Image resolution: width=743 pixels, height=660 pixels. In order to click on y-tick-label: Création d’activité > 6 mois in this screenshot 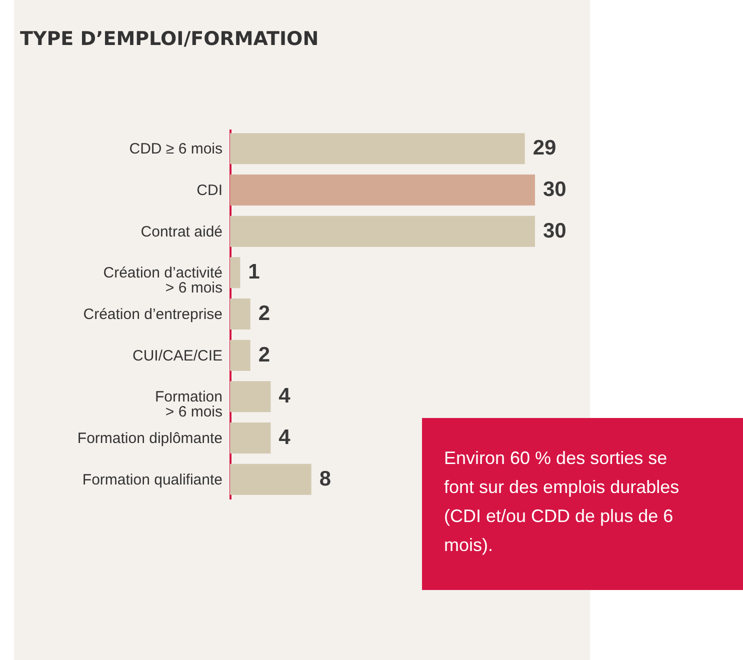, I will do `click(162, 280)`.